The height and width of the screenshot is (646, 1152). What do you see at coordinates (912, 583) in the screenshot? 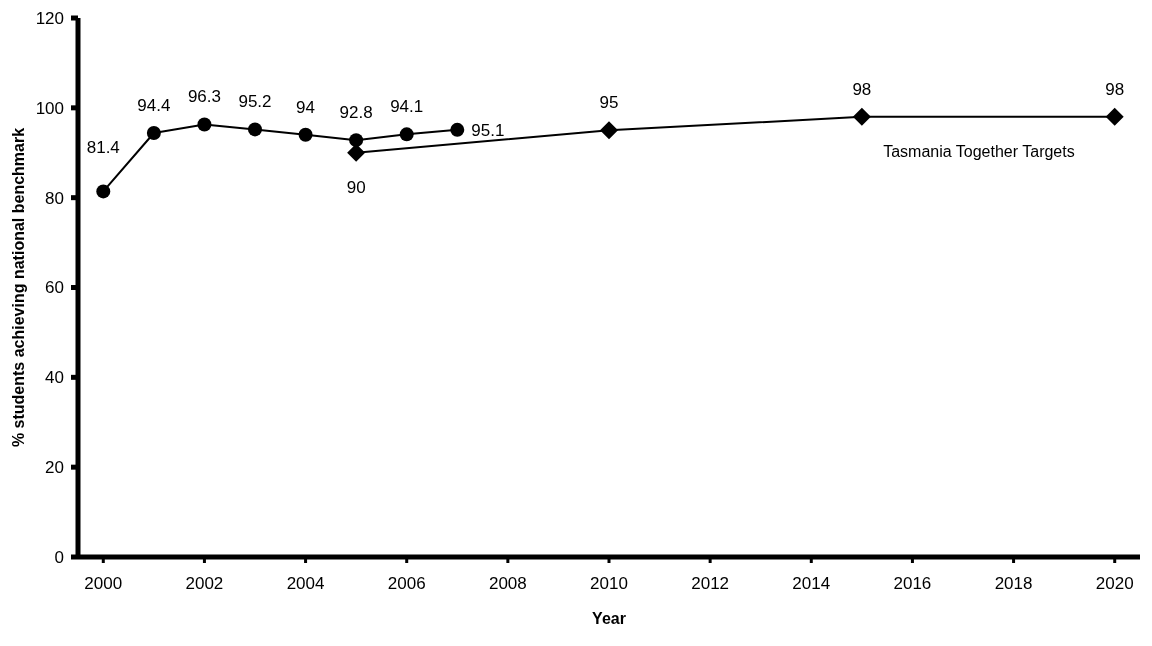
I see `x-tick-label: 2016` at bounding box center [912, 583].